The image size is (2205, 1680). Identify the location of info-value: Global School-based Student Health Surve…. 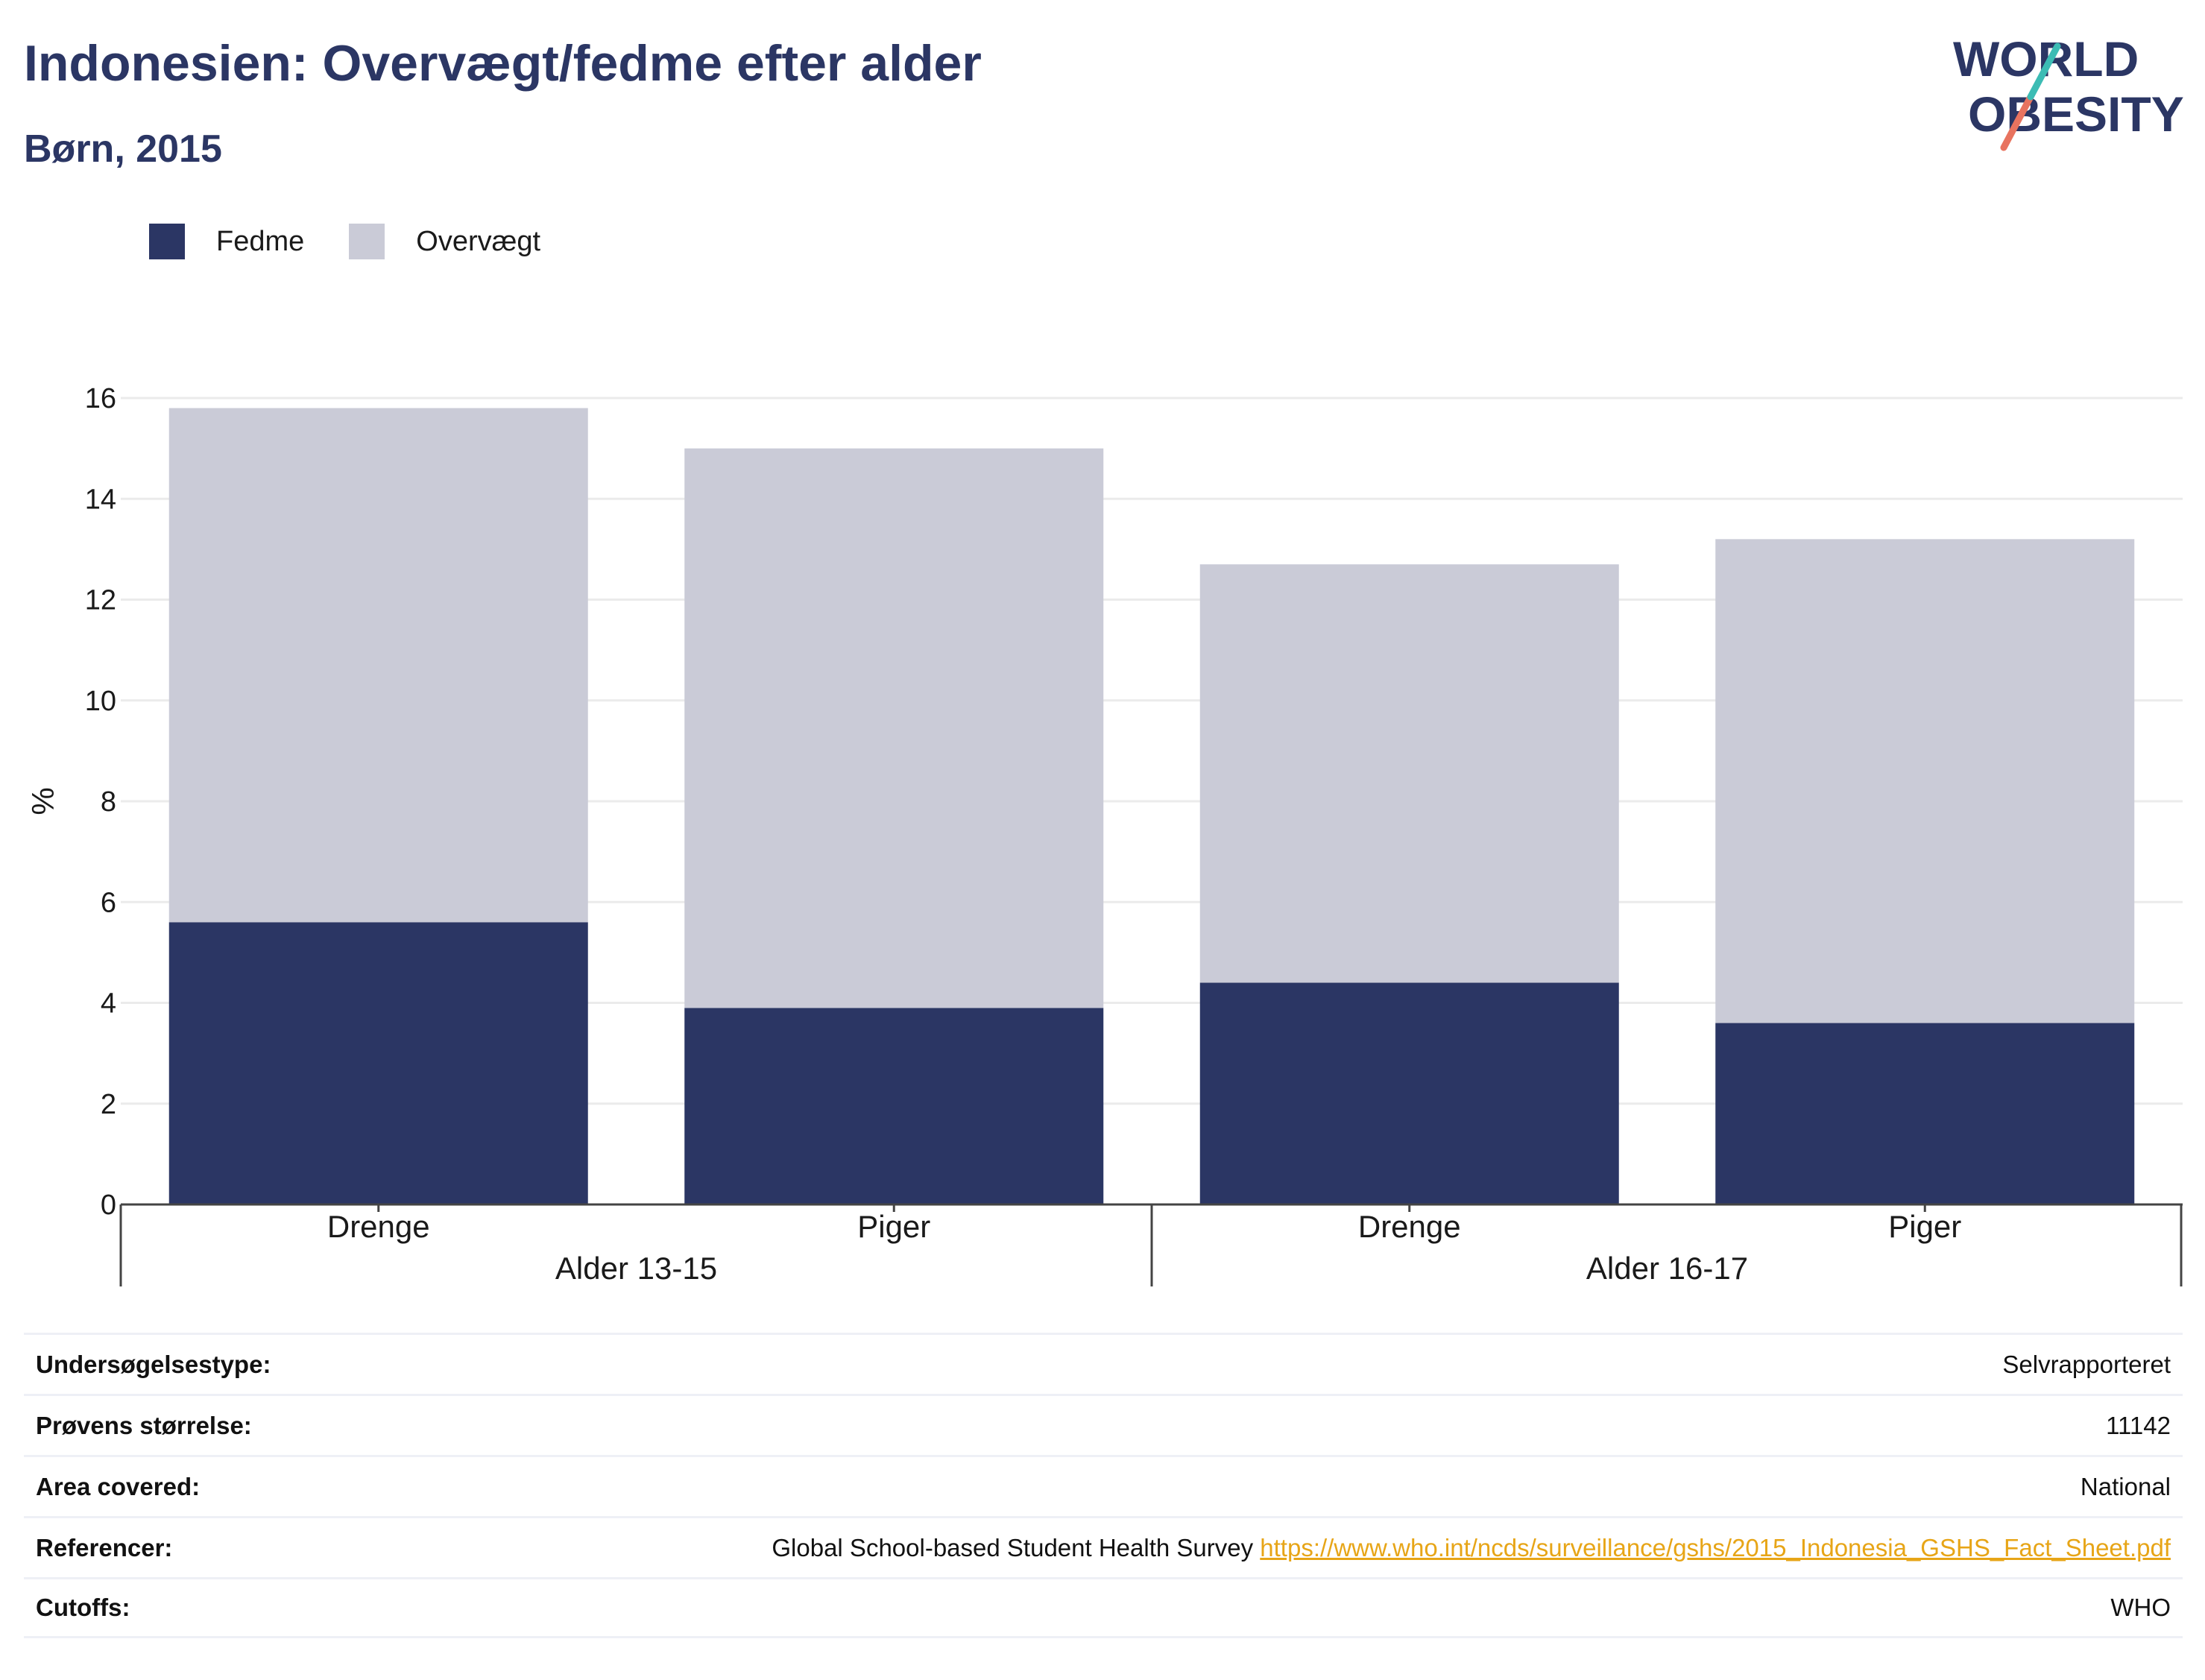
(1471, 1548).